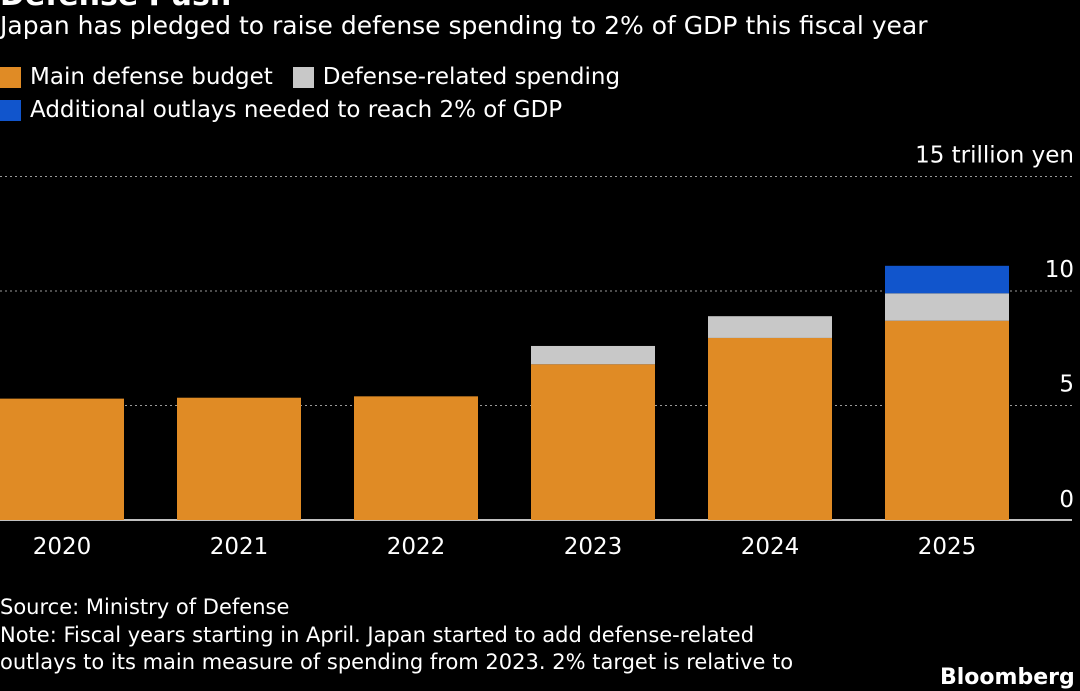 The image size is (1080, 691). I want to click on legend-item-main-budget: Main defense budget, so click(136, 77).